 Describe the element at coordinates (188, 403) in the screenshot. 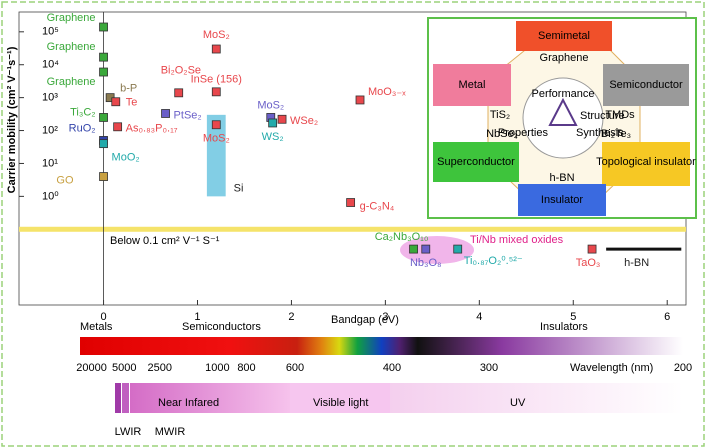

I see `region-label: Near Infared` at that location.